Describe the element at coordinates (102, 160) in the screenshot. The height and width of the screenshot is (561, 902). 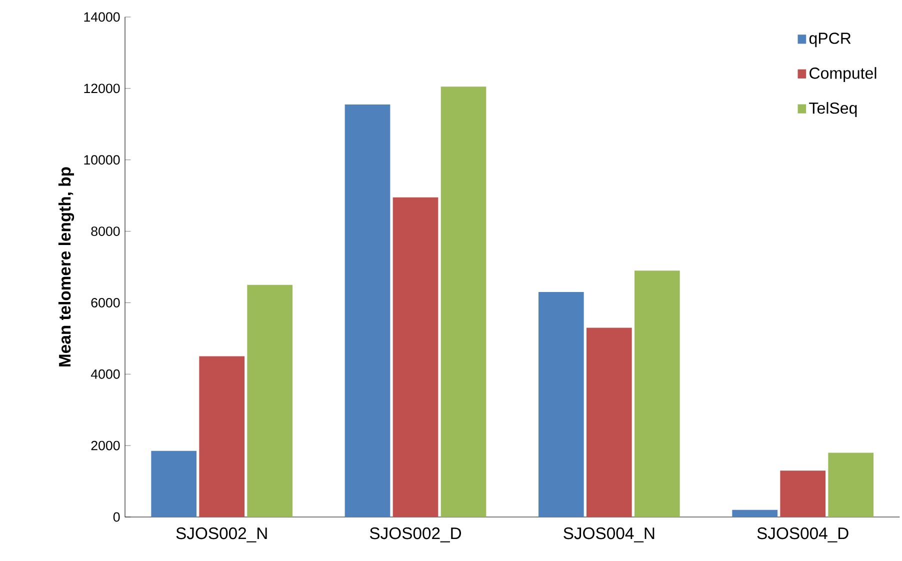
I see `y-tick-label: 10000` at that location.